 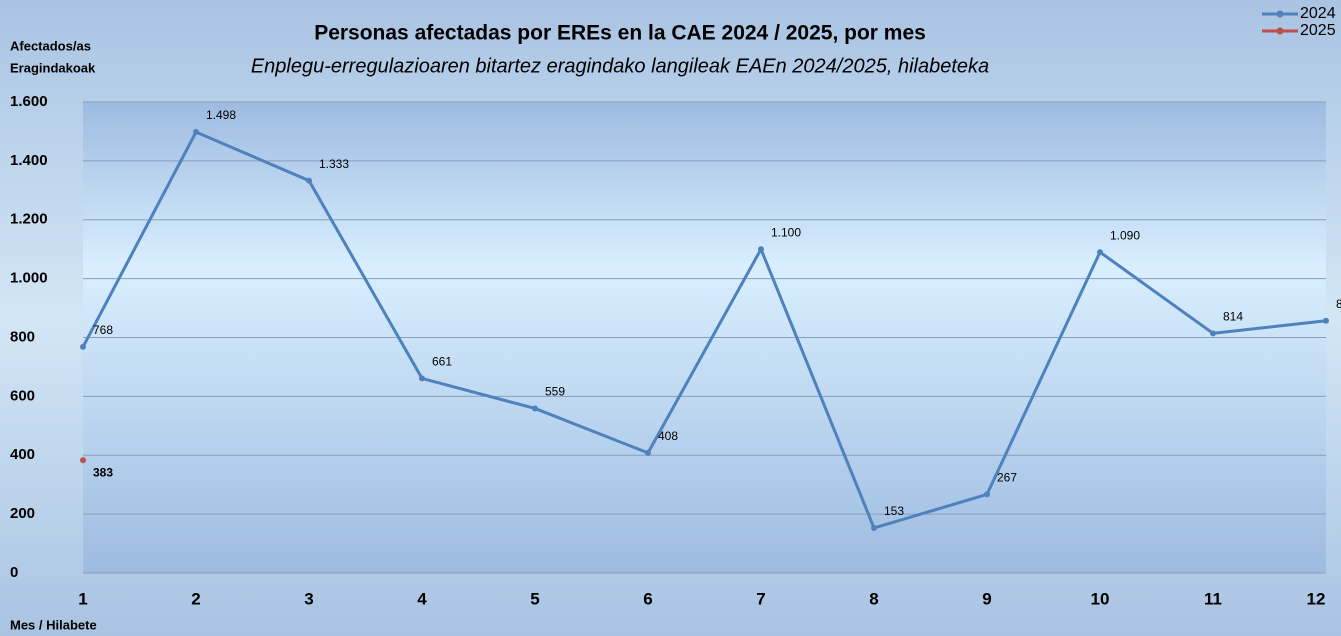 What do you see at coordinates (1318, 30) in the screenshot?
I see `legend-label: 2025` at bounding box center [1318, 30].